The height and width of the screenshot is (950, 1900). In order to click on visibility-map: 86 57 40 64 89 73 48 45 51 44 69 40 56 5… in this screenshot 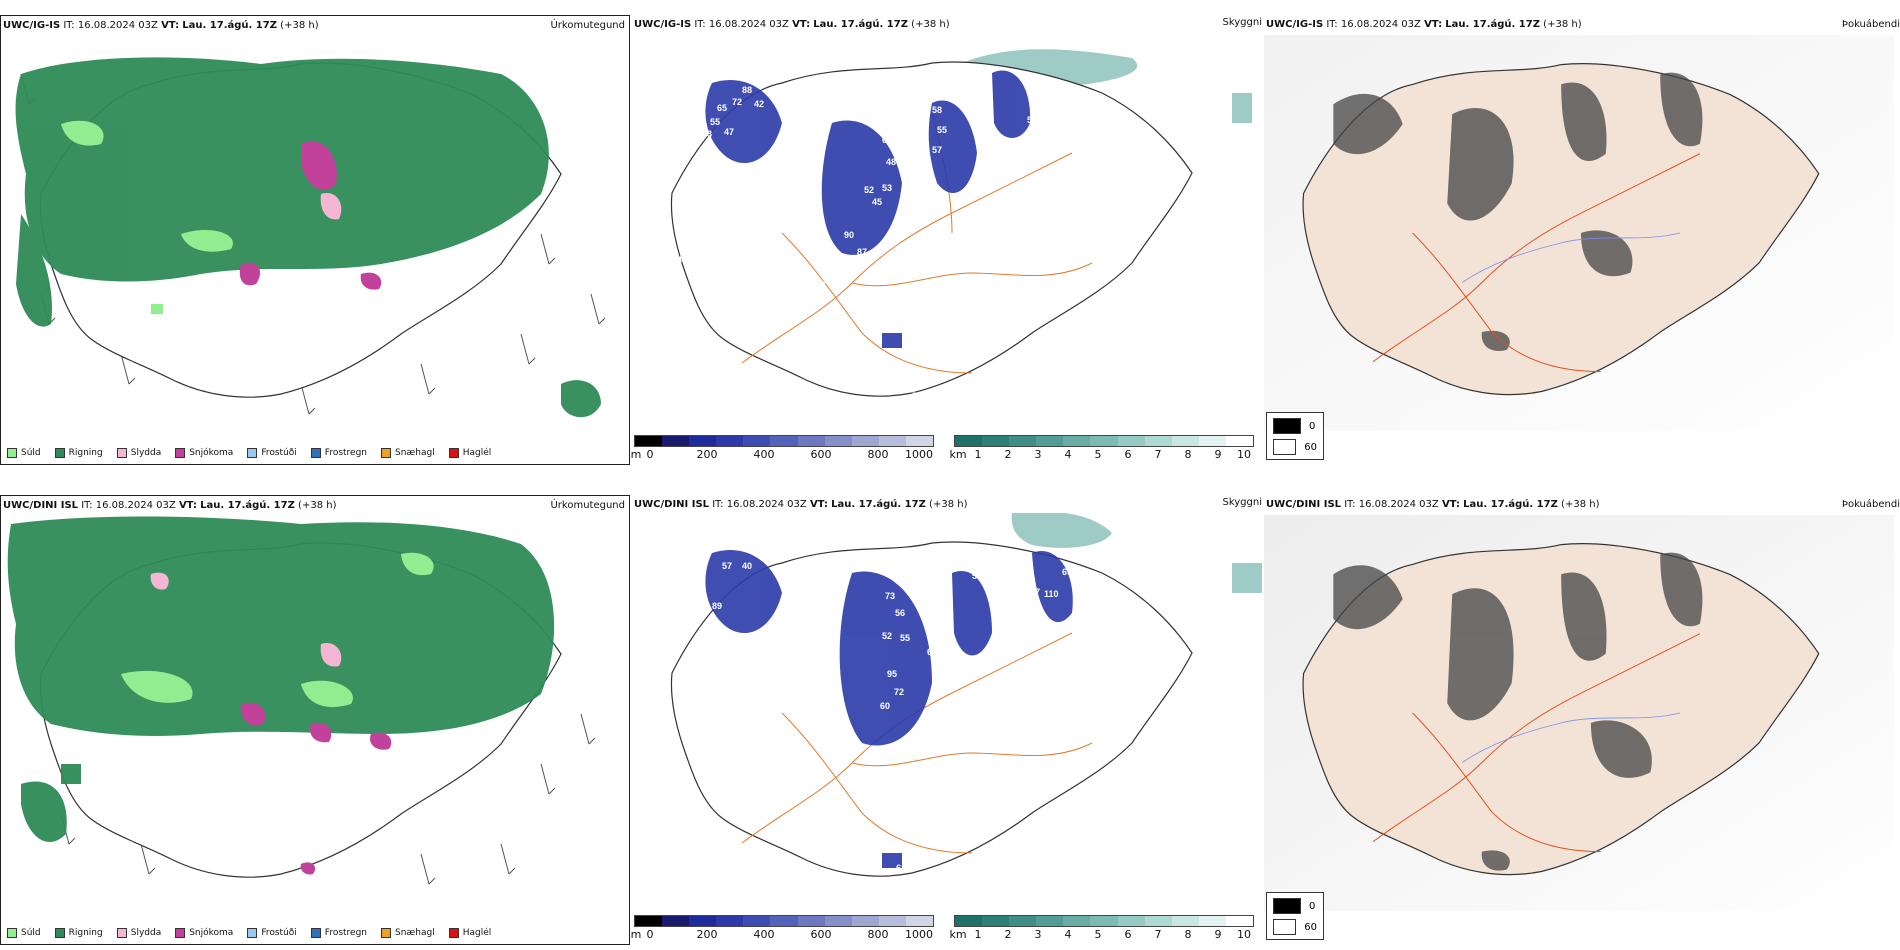, I will do `click(966, 695)`.